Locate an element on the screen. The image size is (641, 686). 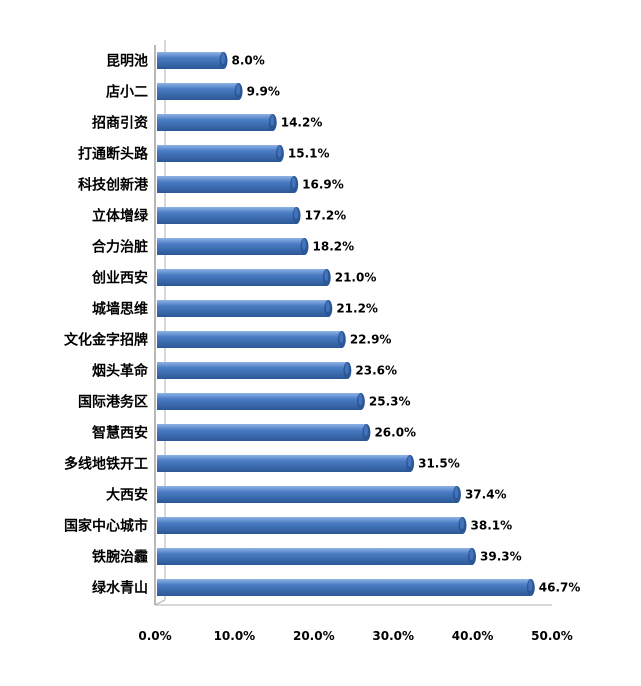
category-label: 多线地铁开工 is located at coordinates (106, 464).